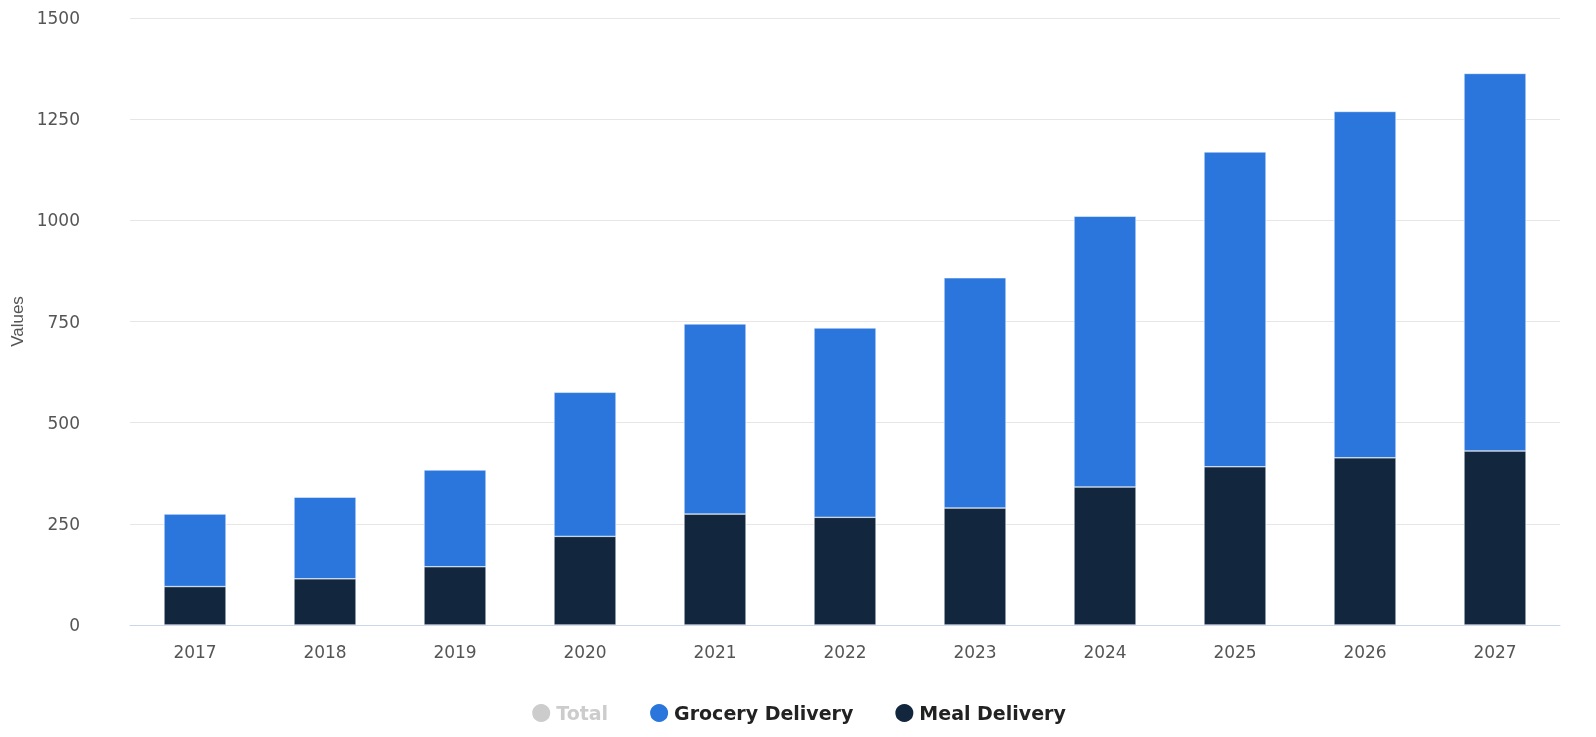  I want to click on x-tick-label: 2018, so click(325, 651).